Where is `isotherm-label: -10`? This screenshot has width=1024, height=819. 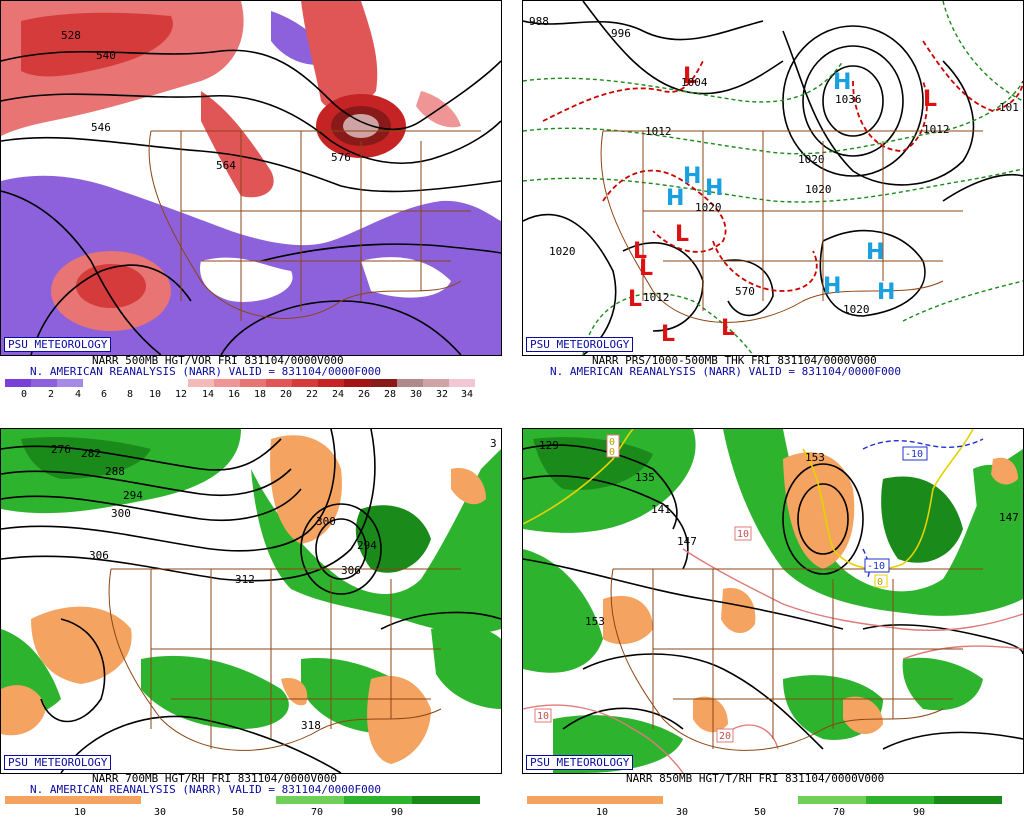 isotherm-label: -10 is located at coordinates (876, 566).